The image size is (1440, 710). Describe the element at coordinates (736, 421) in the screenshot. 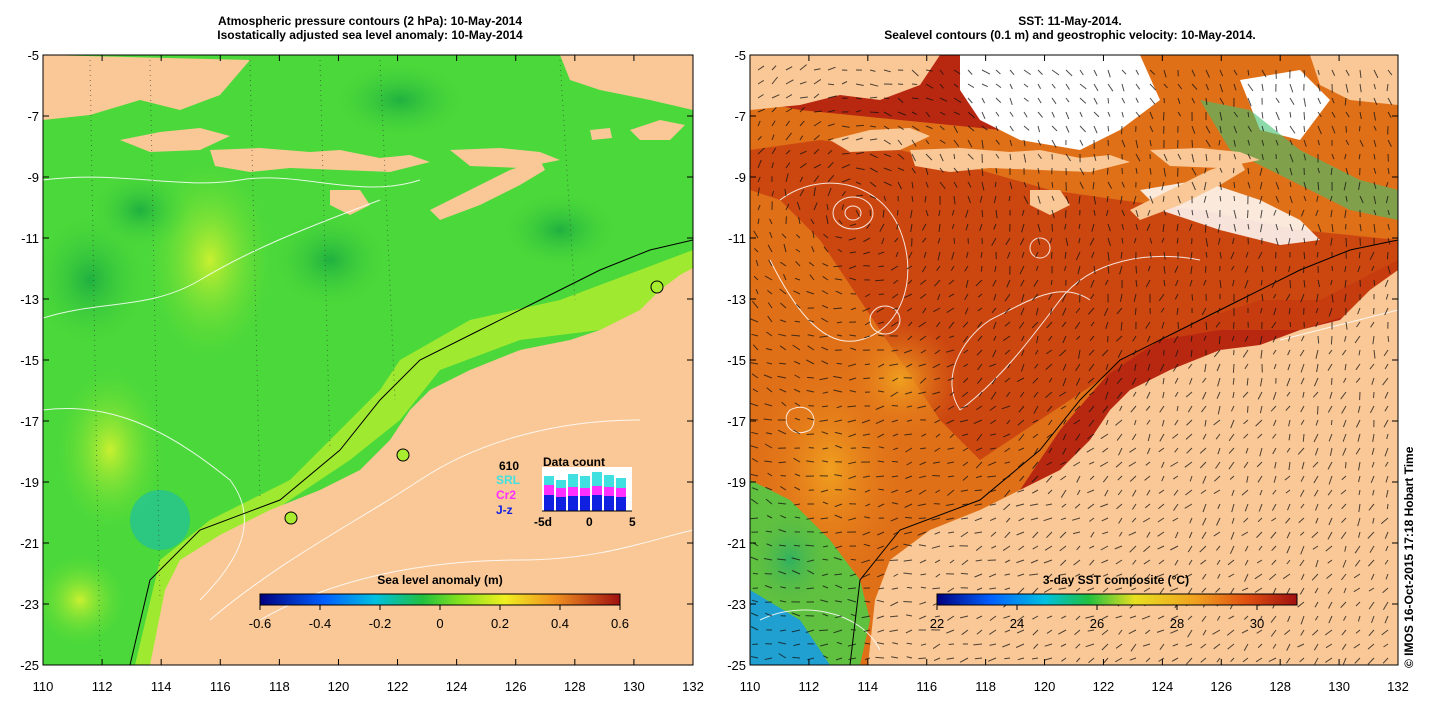

I see `lat-tick-label: -17` at that location.